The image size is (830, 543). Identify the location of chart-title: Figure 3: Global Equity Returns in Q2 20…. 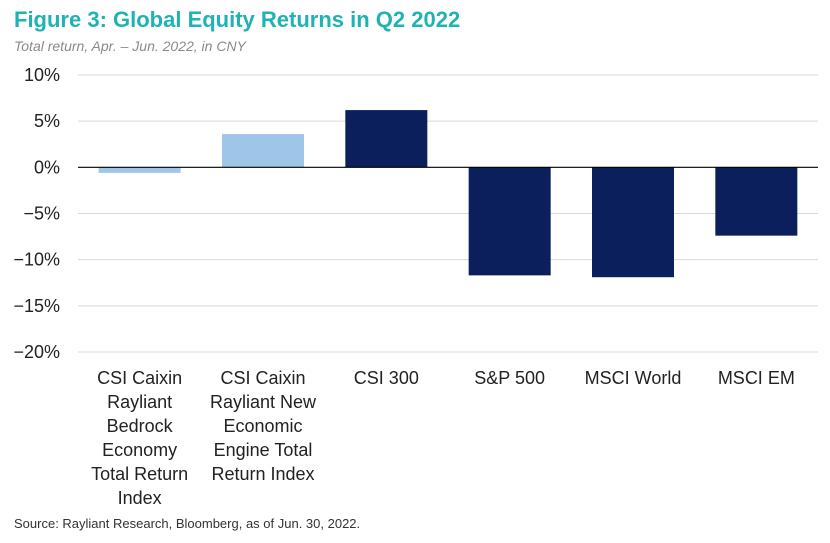
(237, 19).